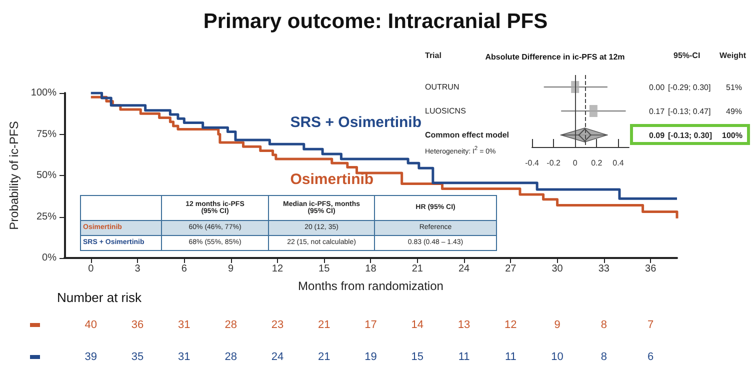 This screenshot has height=381, width=751. Describe the element at coordinates (557, 325) in the screenshot. I see `text: 9` at that location.